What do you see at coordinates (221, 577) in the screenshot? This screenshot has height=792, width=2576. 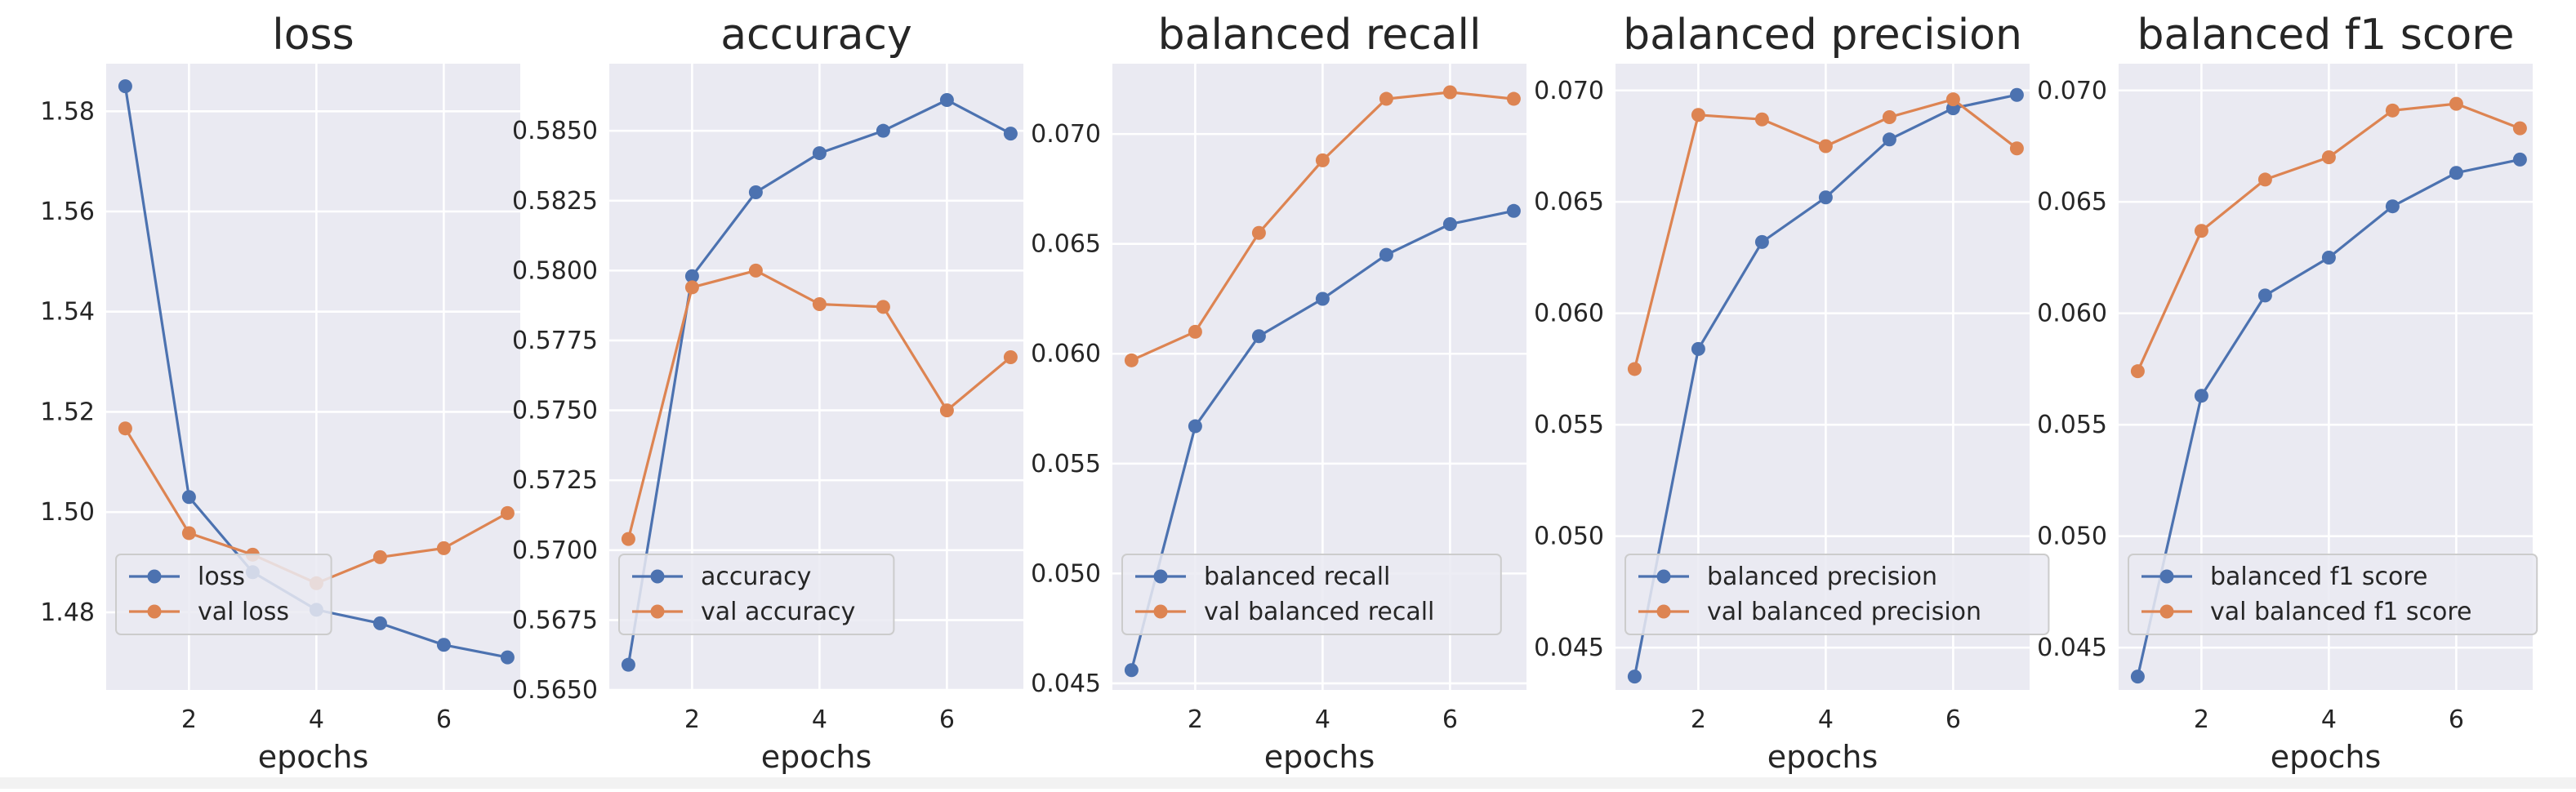 I see `legend-label: loss` at bounding box center [221, 577].